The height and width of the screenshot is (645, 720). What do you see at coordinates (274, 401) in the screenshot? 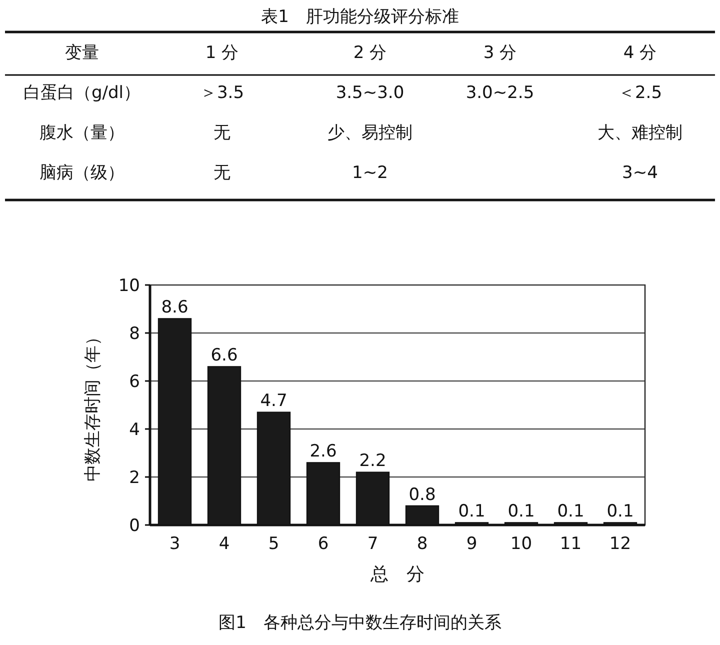
I see `data-label: 4.7` at bounding box center [274, 401].